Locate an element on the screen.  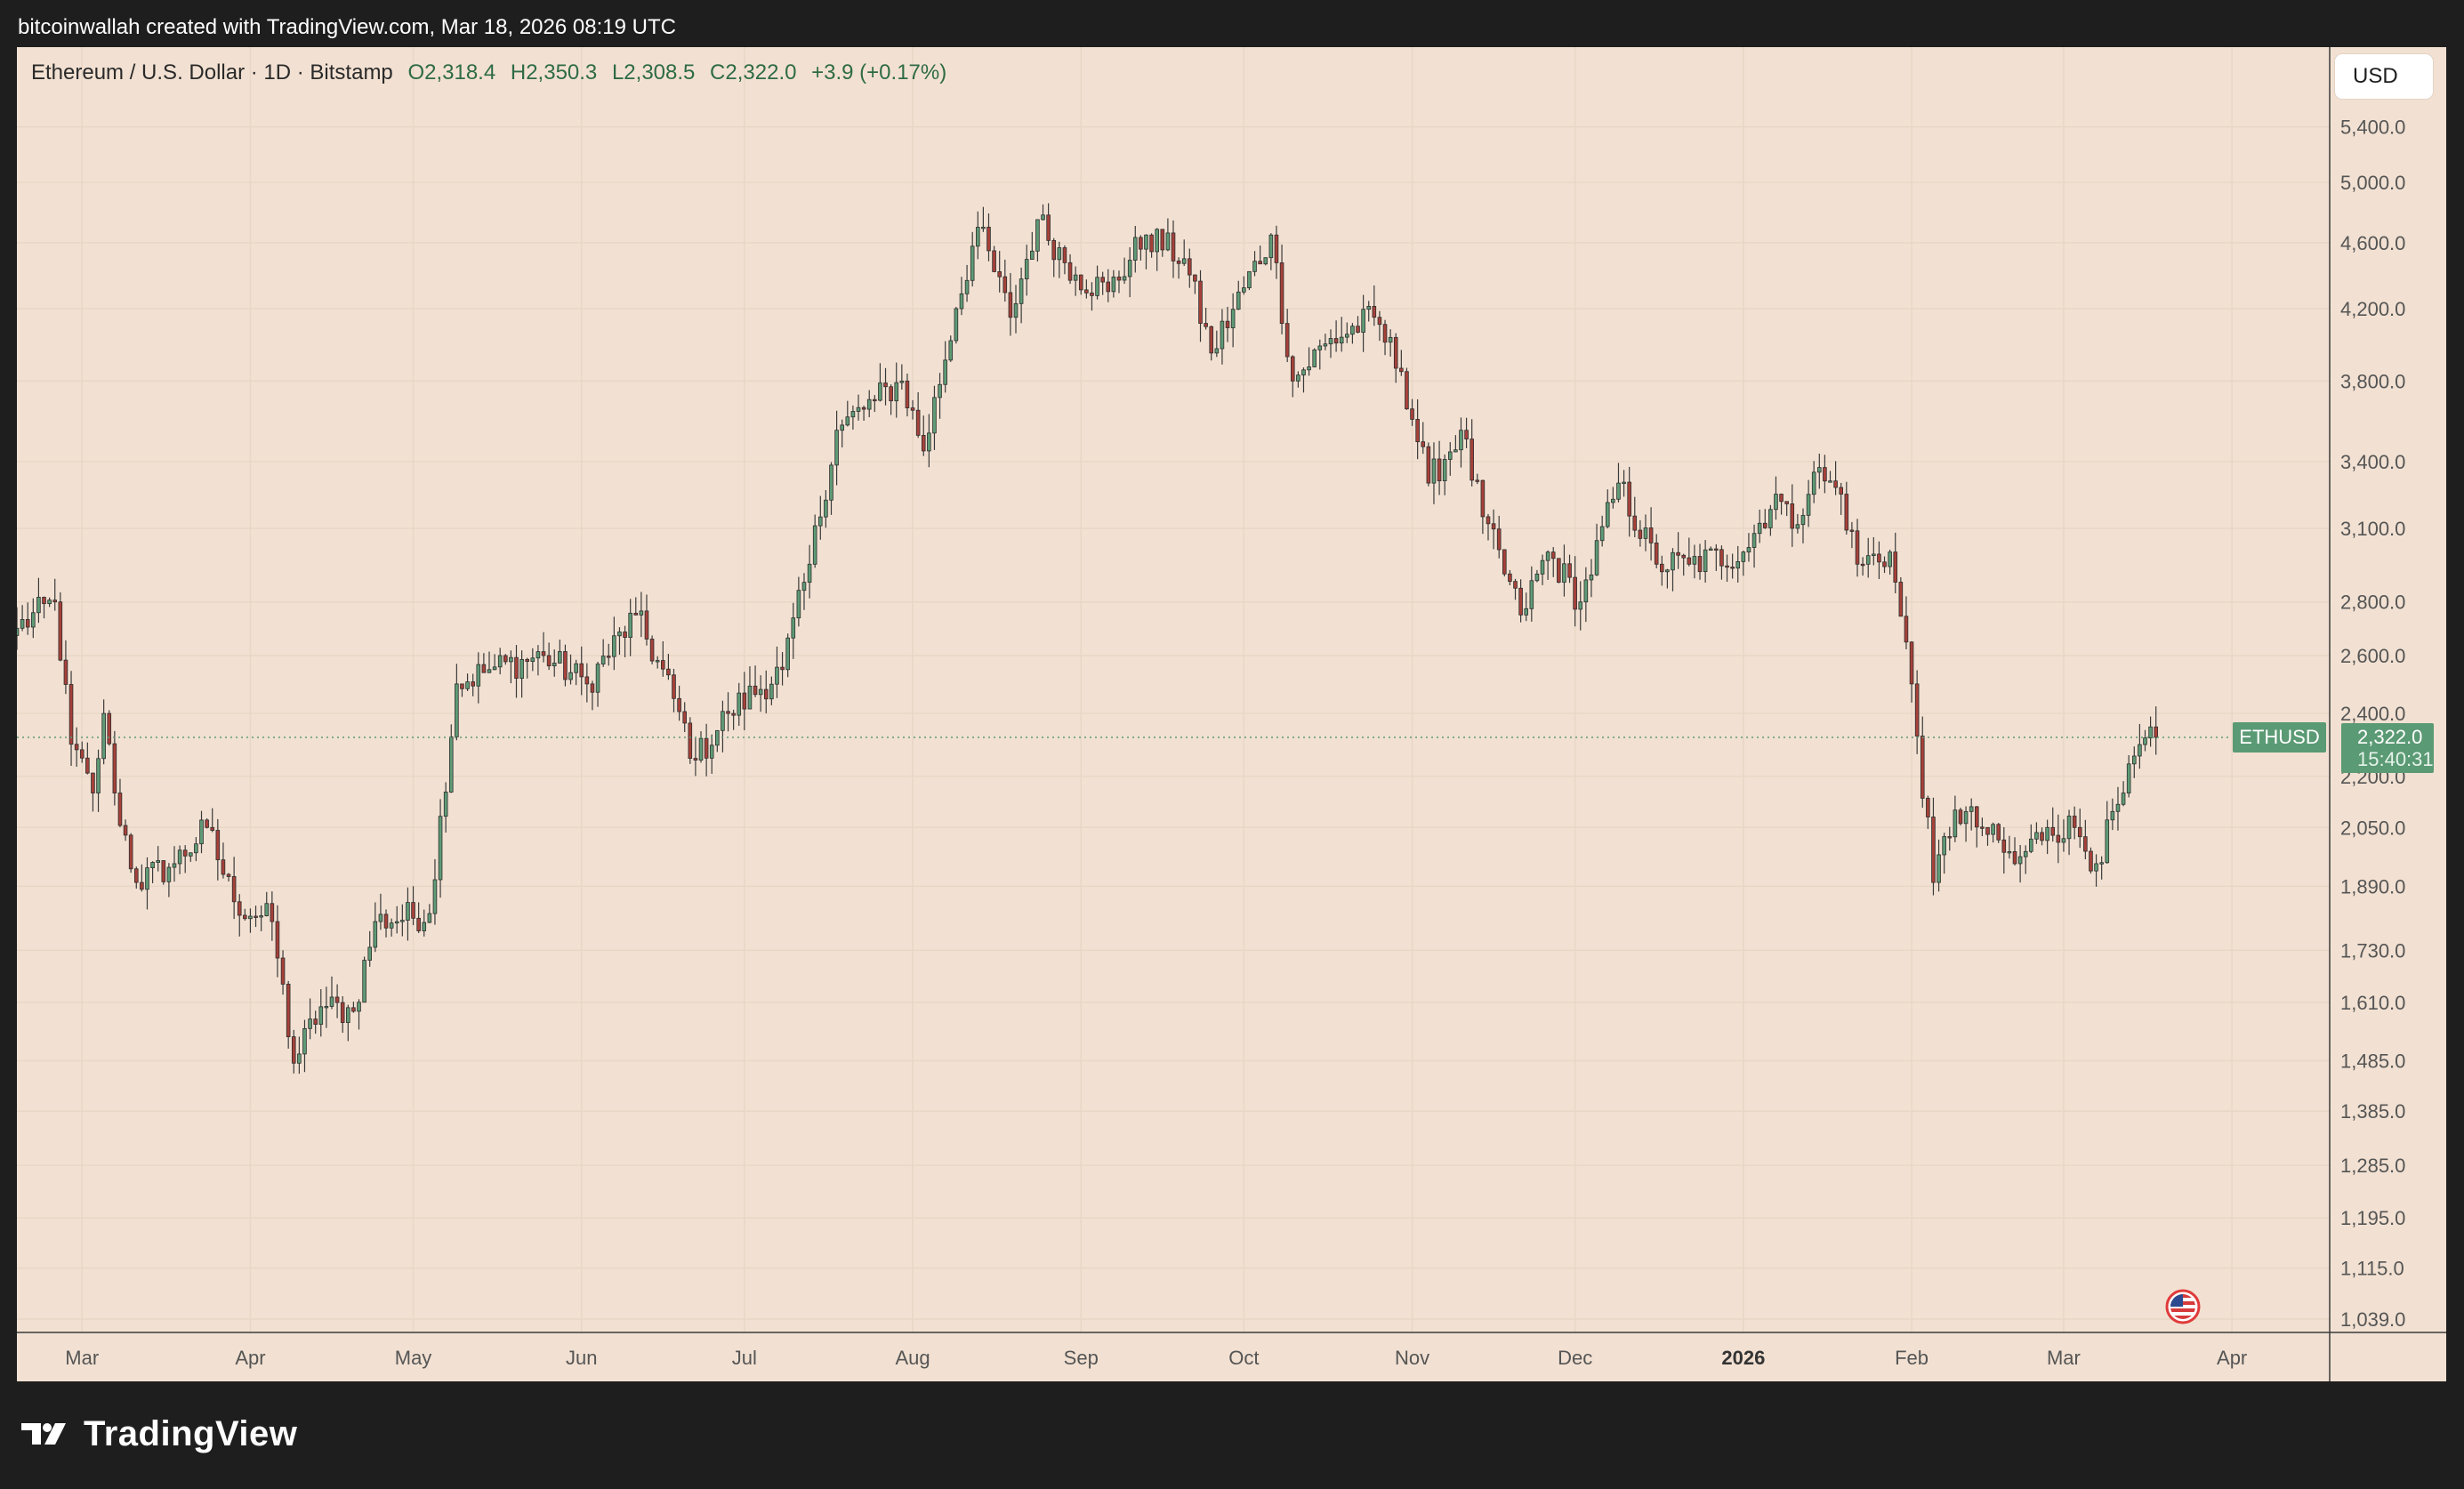
price-tick-label: 2,600.0 is located at coordinates (2373, 656).